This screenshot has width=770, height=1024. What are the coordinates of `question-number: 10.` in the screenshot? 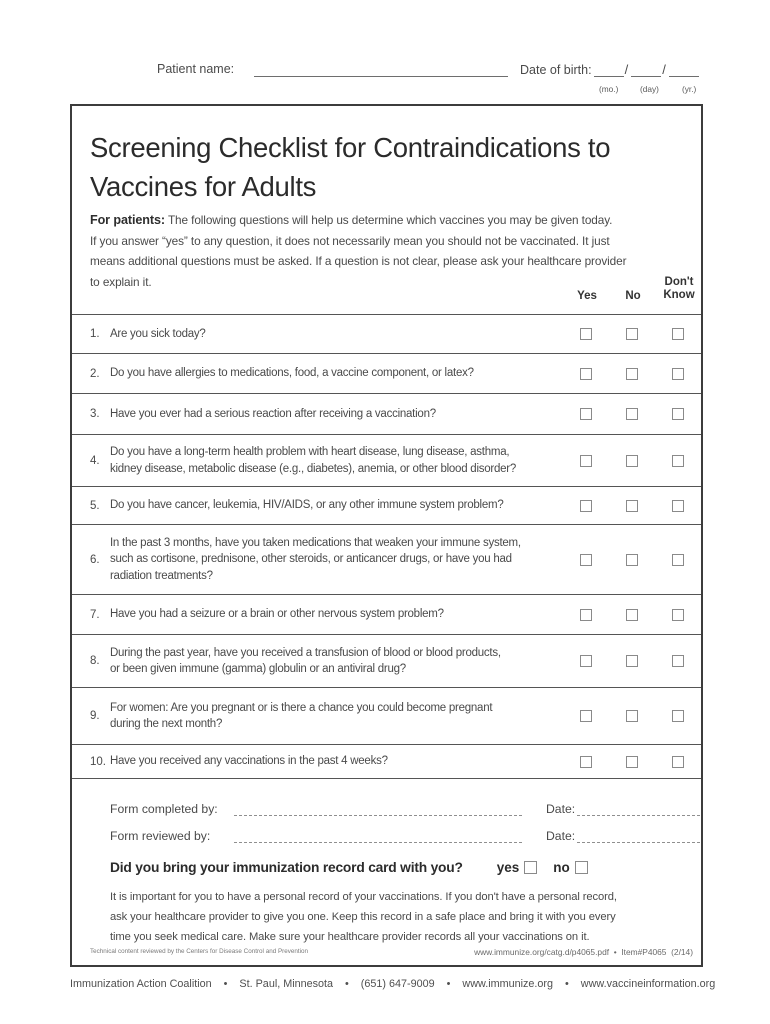 It's located at (98, 761).